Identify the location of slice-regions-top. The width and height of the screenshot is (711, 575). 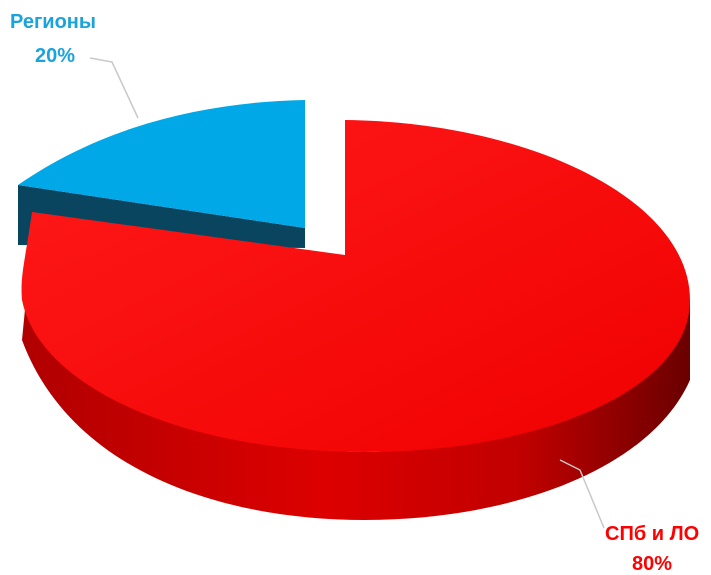
(161, 164).